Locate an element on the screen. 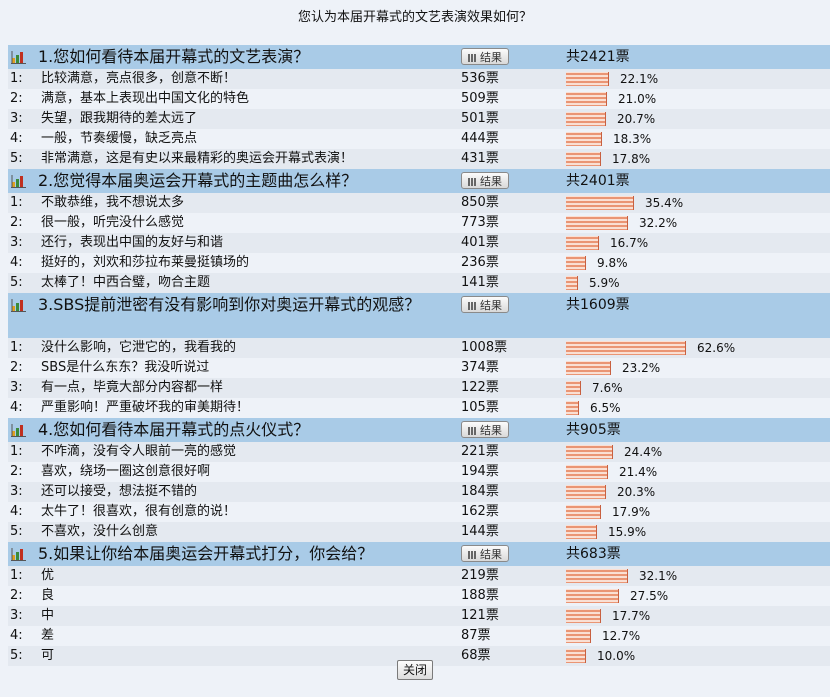 This screenshot has height=697, width=830. option-percentage: 17.7% is located at coordinates (631, 616).